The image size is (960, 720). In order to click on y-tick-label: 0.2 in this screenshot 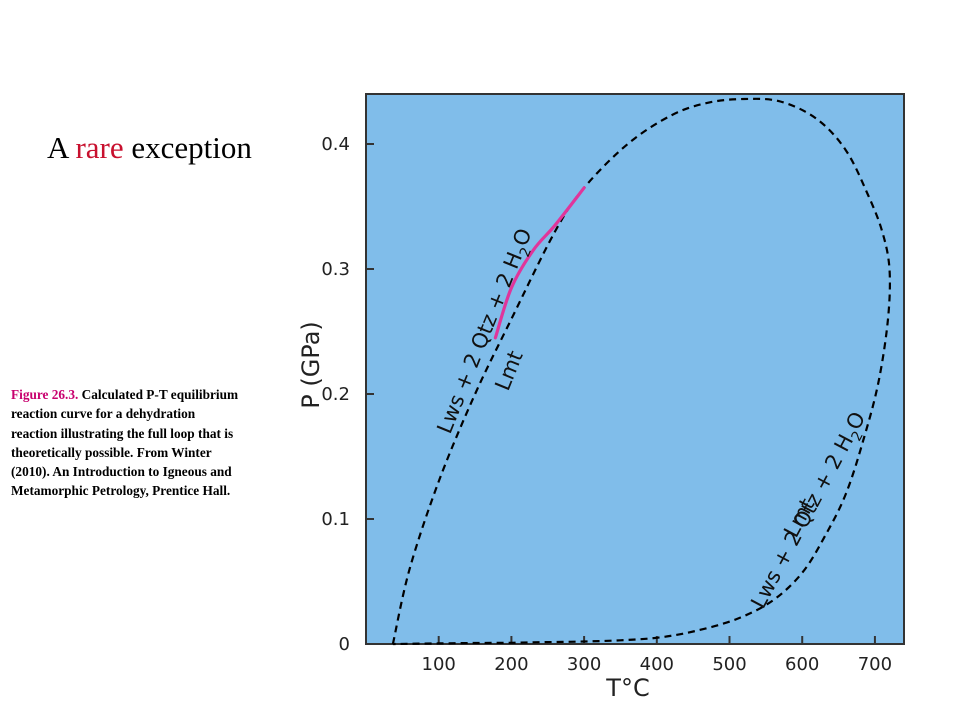, I will do `click(335, 394)`.